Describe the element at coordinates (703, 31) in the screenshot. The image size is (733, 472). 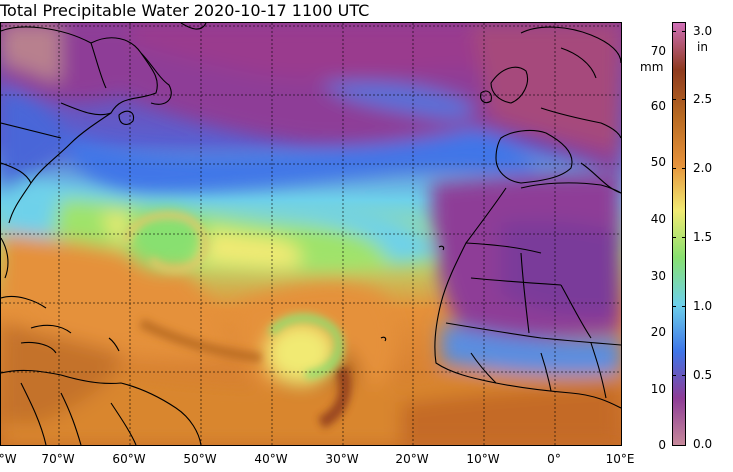
I see `in-tick-3-0: 3.0` at that location.